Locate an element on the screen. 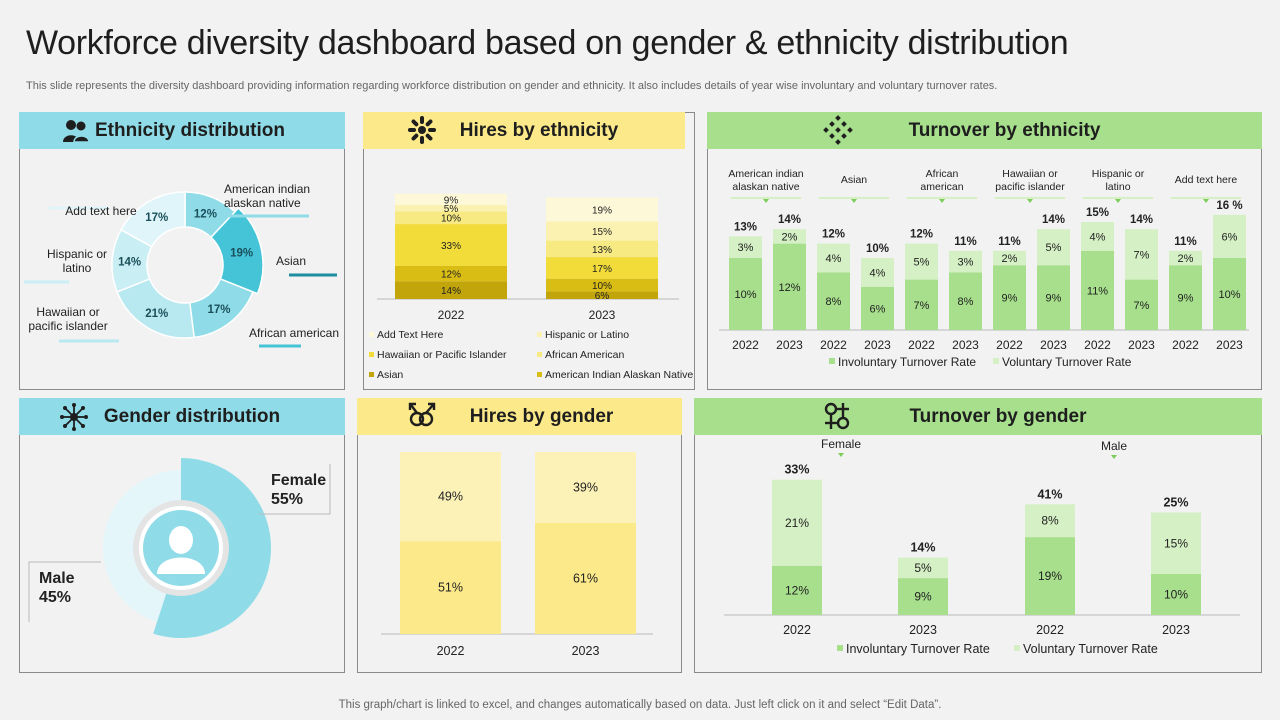 The image size is (1280, 720). group-label-female: Female is located at coordinates (841, 444).